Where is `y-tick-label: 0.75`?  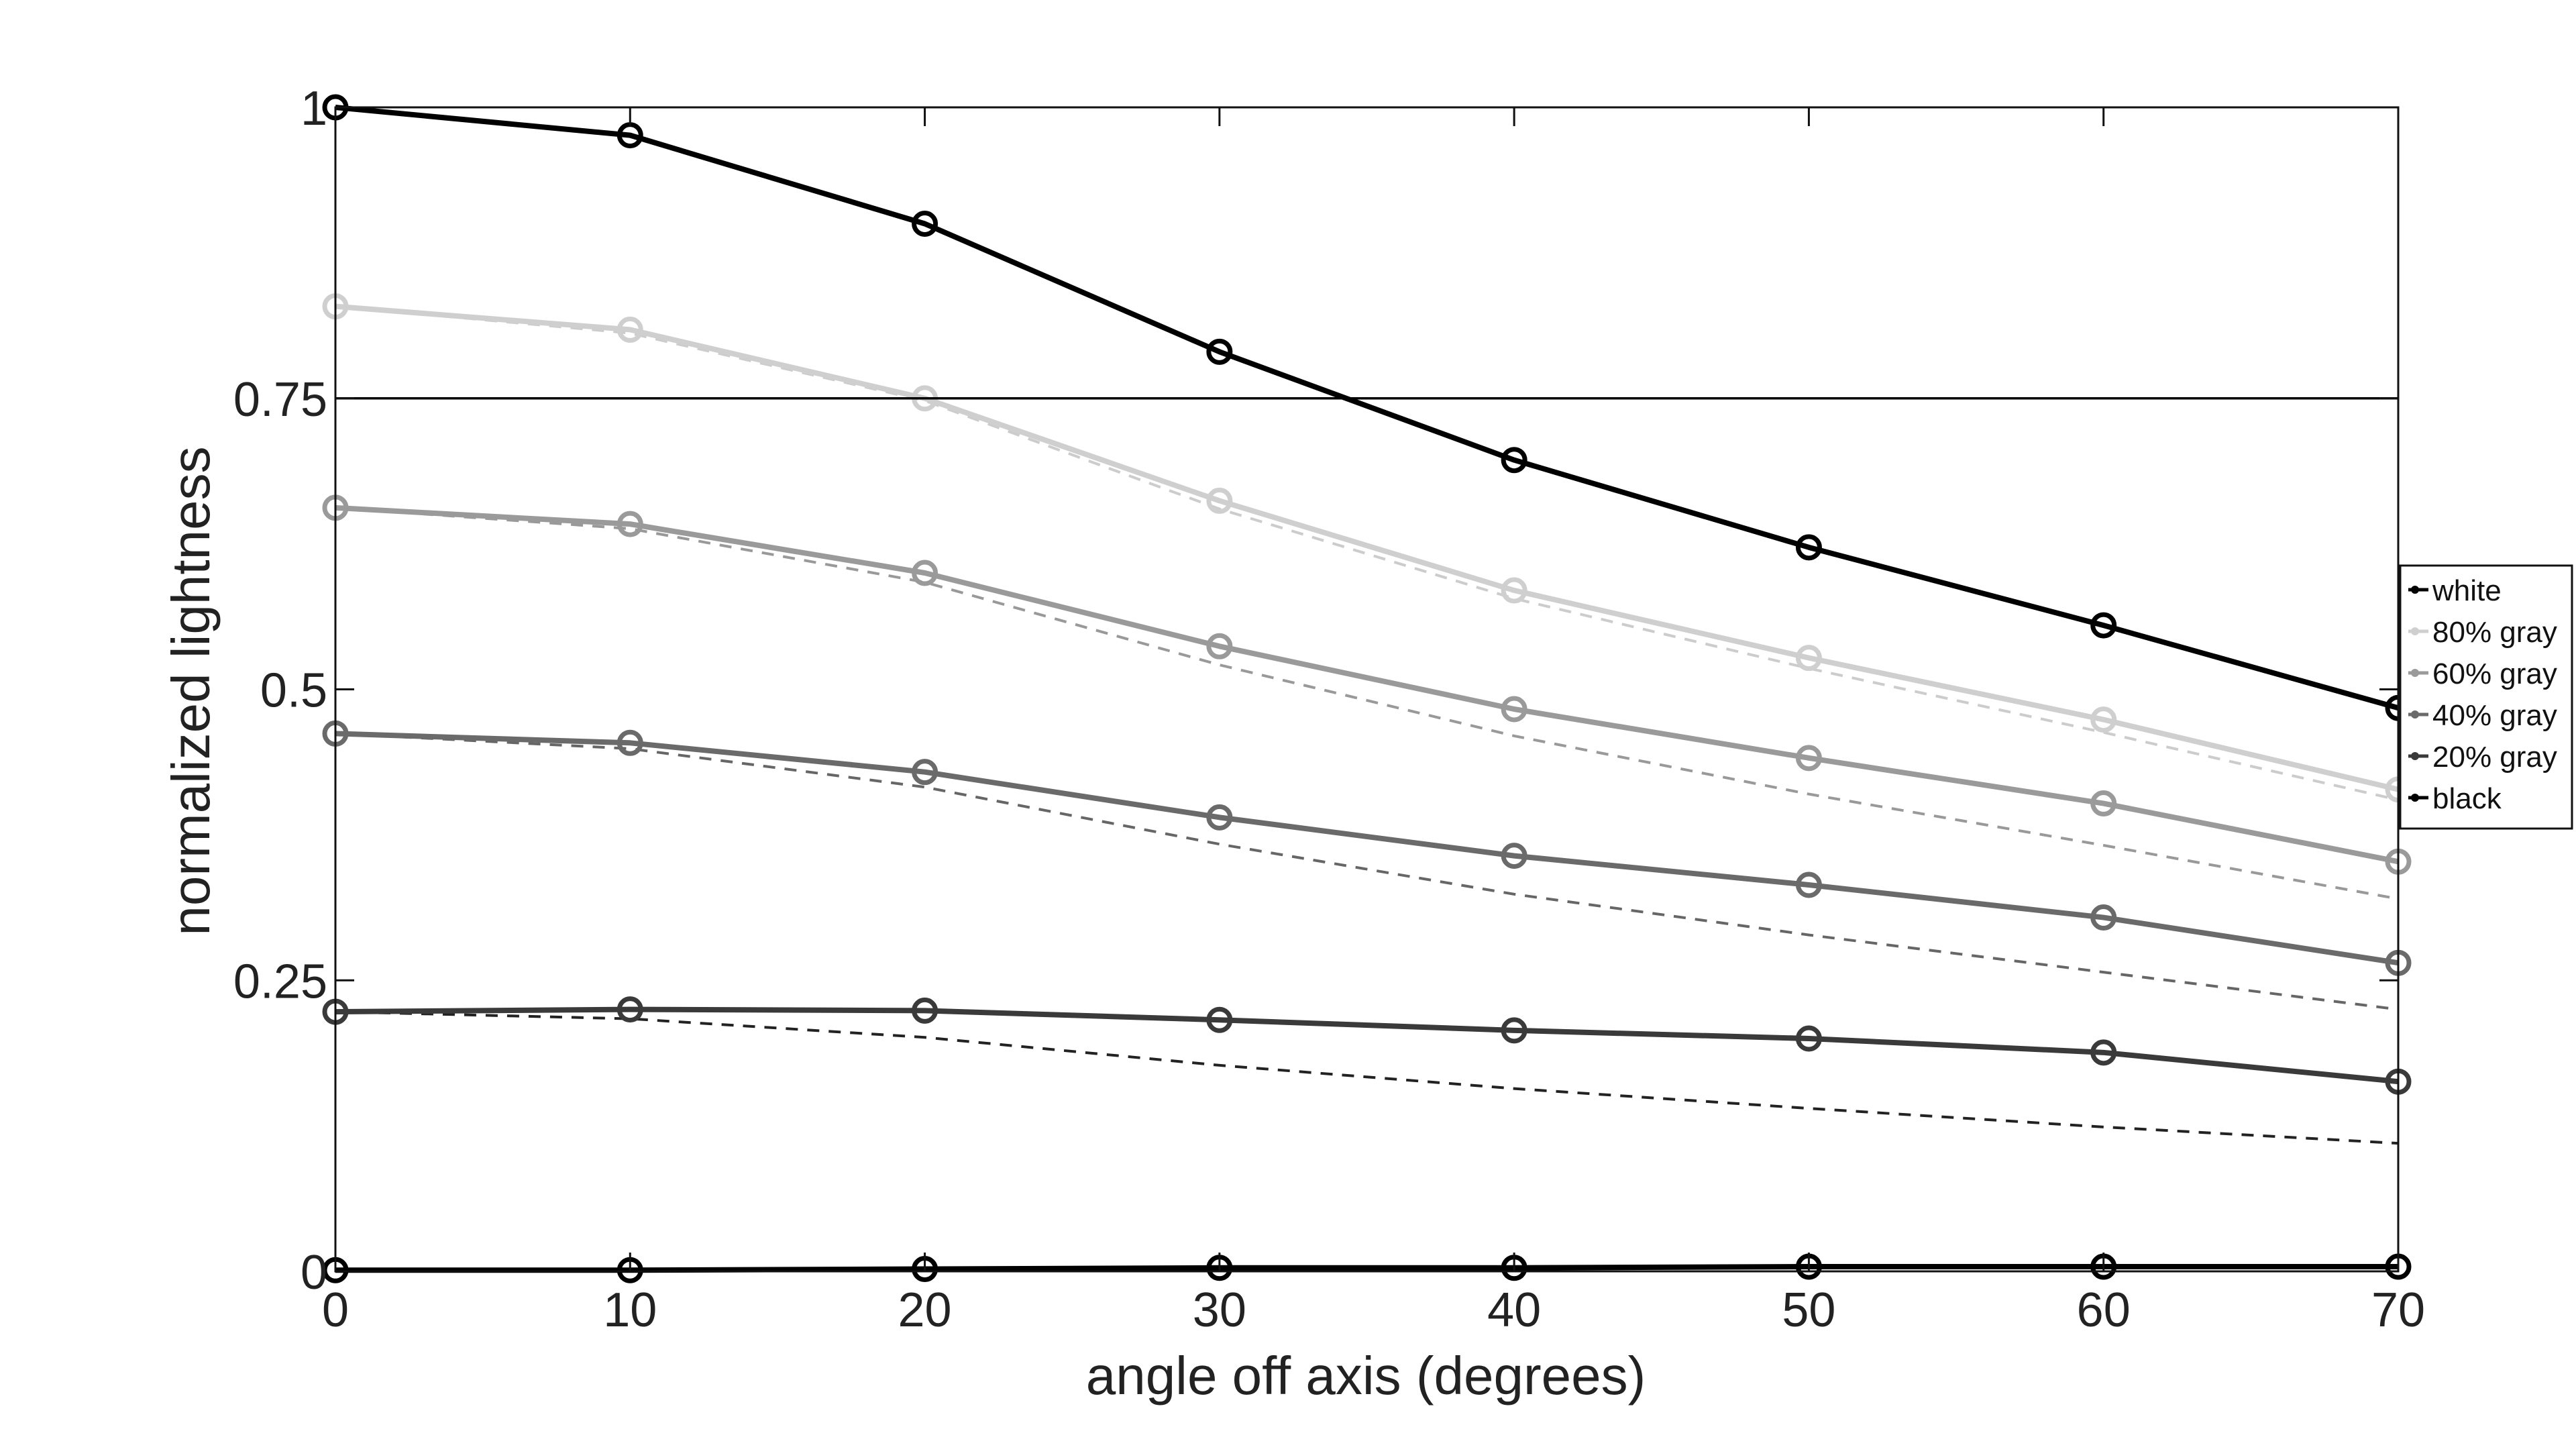 y-tick-label: 0.75 is located at coordinates (280, 400).